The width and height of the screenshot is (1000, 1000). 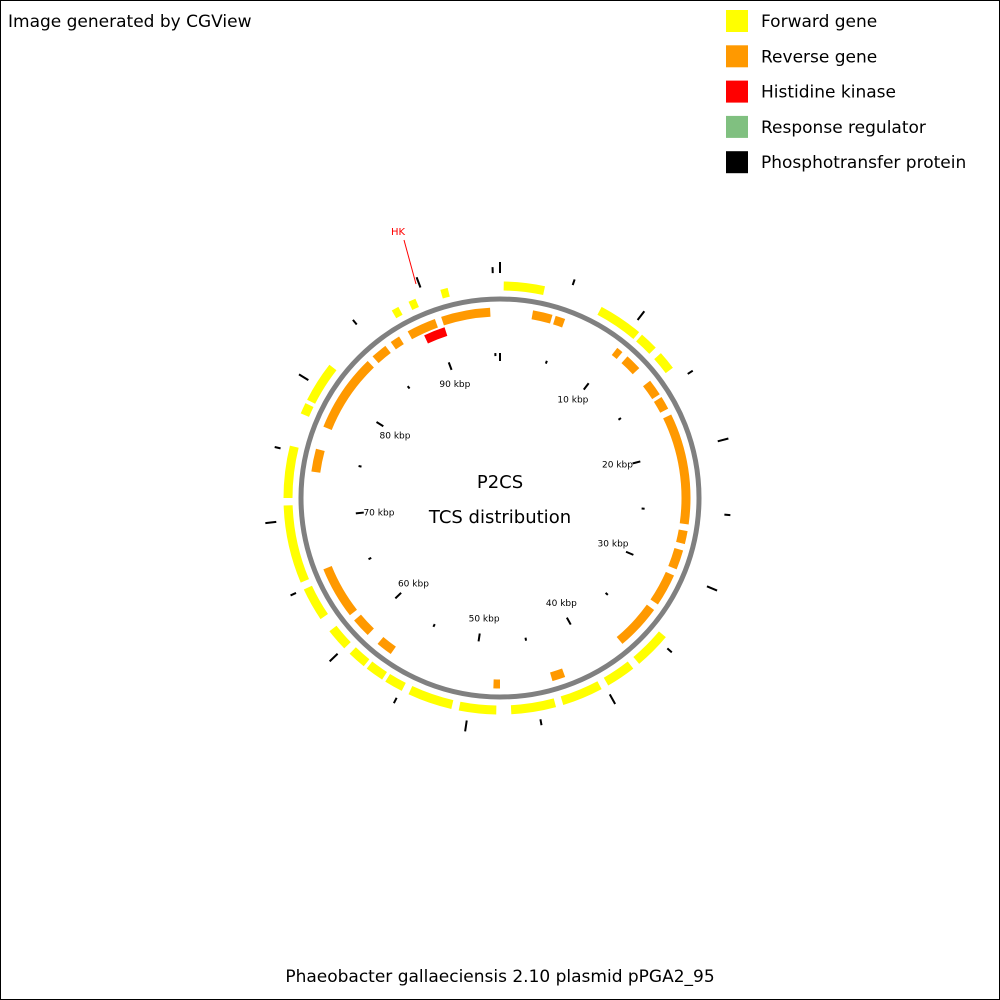 What do you see at coordinates (572, 401) in the screenshot?
I see `ruler-label: 10 kbp` at bounding box center [572, 401].